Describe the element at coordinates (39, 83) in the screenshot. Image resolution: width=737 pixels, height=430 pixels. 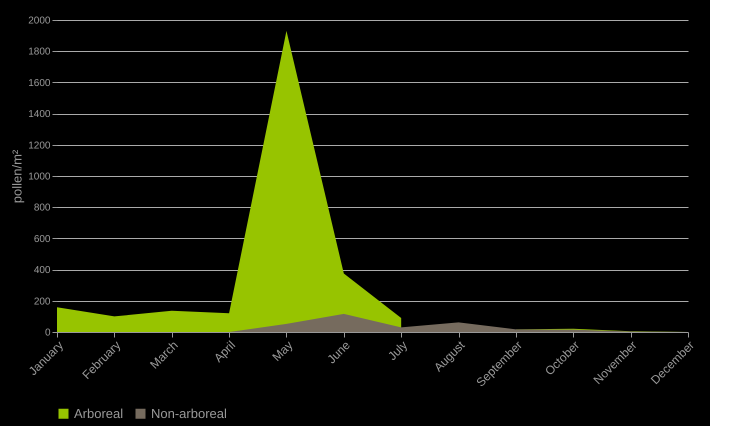
I see `y-tick-label: 1600` at that location.